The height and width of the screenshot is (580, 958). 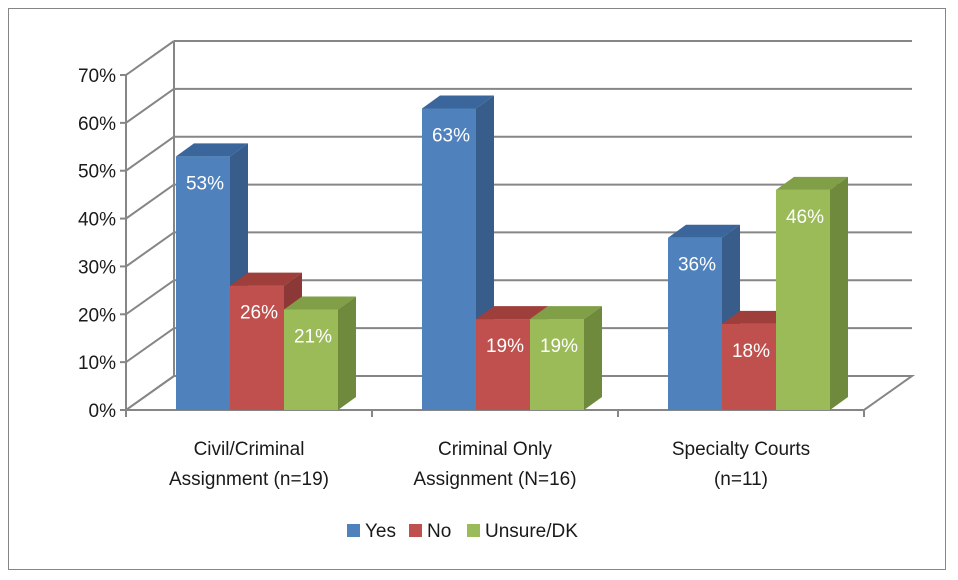 I want to click on x-tick-label: Specialty Courts, so click(x=741, y=449).